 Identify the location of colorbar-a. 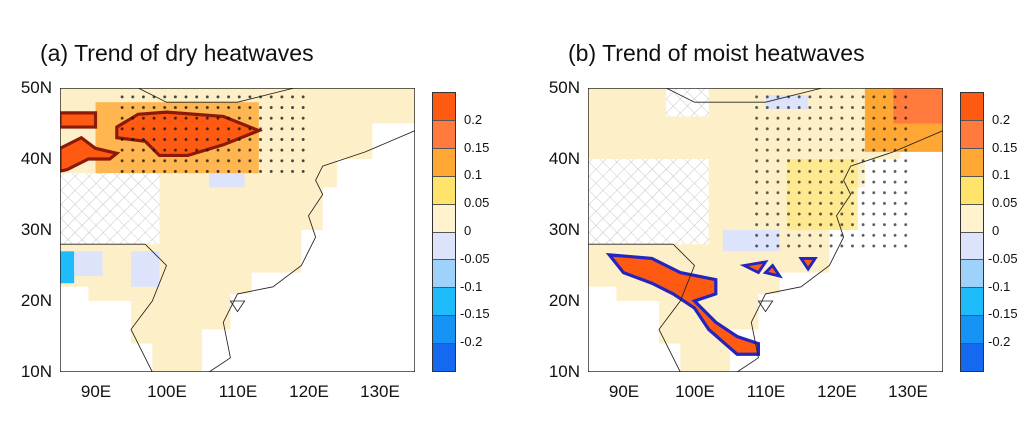
(444, 232).